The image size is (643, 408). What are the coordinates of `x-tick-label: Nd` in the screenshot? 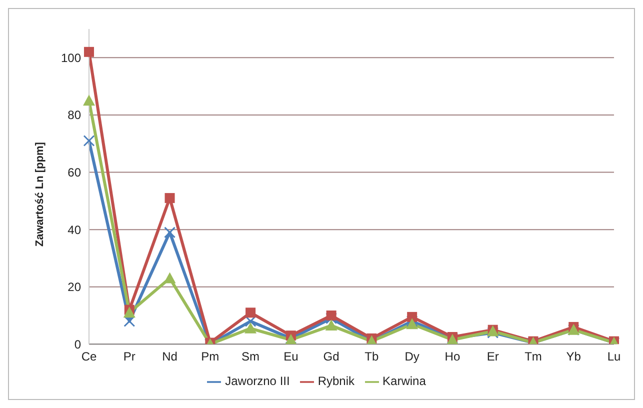 It's located at (170, 357).